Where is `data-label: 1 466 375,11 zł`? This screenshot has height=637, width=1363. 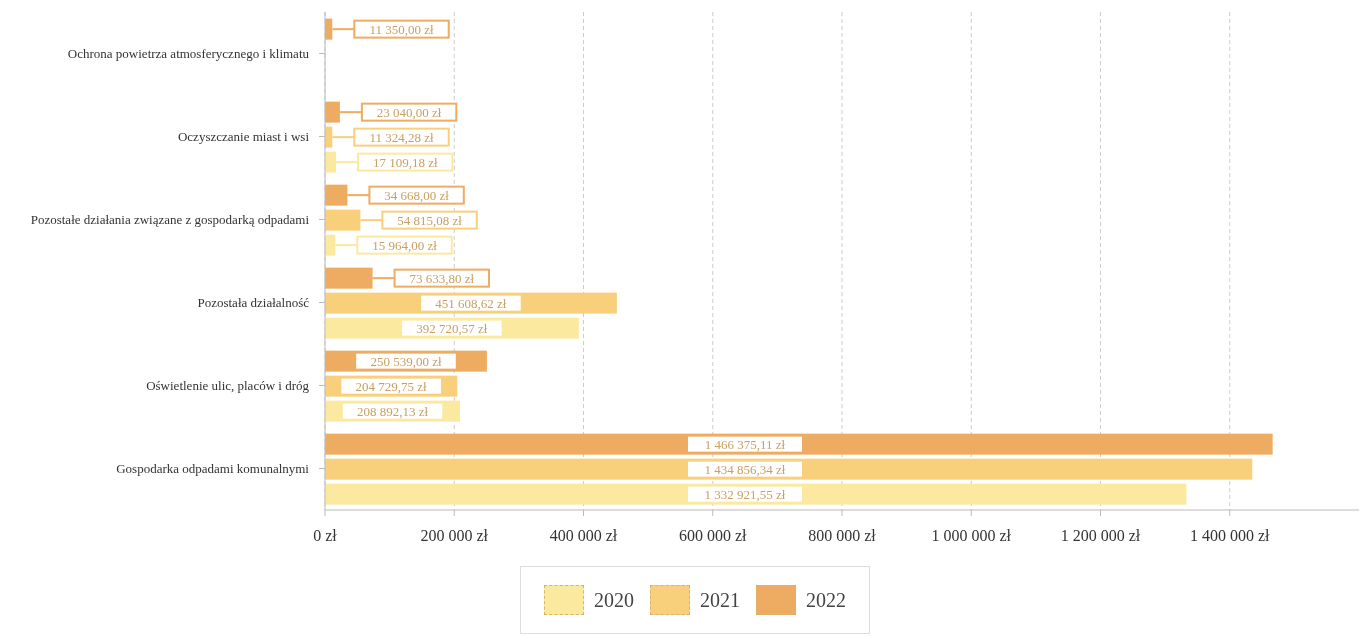 data-label: 1 466 375,11 zł is located at coordinates (745, 444).